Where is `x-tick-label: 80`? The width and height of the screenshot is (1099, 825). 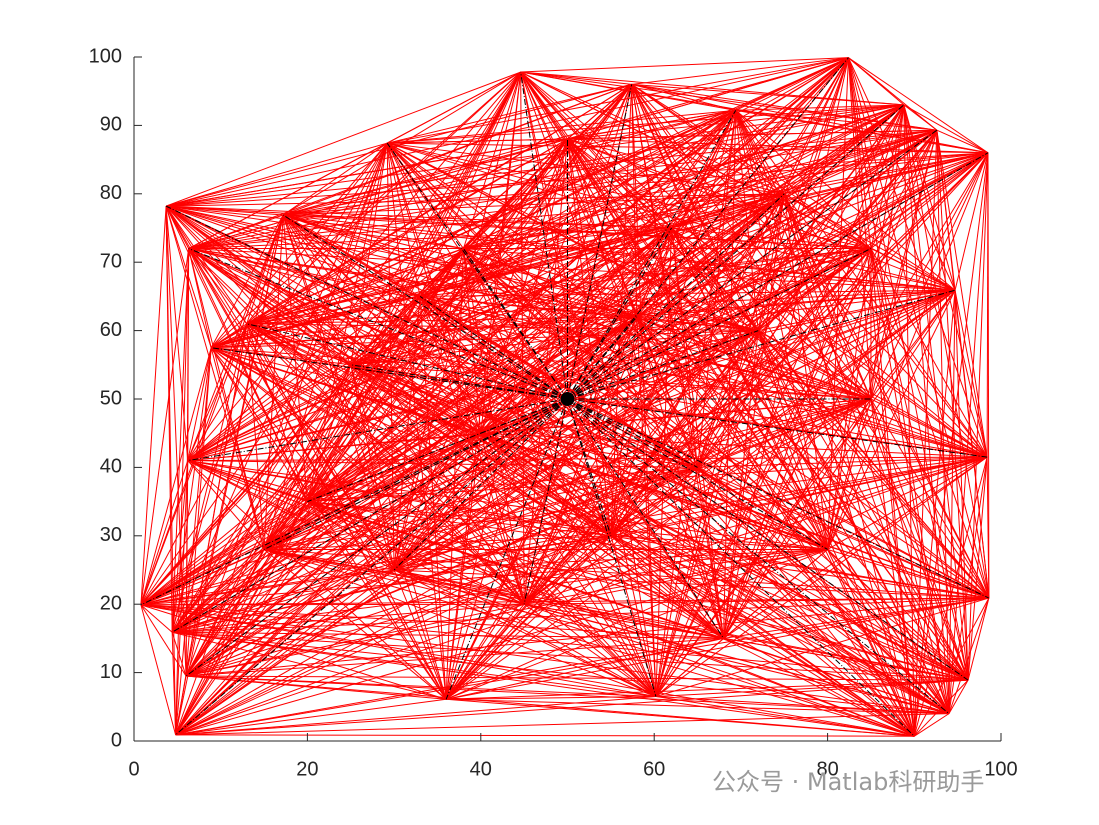
x-tick-label: 80 is located at coordinates (827, 769).